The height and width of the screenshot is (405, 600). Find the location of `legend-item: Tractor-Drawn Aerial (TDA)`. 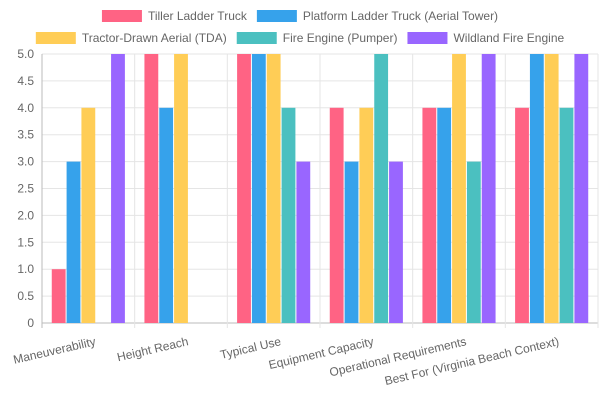

legend-item: Tractor-Drawn Aerial (TDA) is located at coordinates (131, 38).